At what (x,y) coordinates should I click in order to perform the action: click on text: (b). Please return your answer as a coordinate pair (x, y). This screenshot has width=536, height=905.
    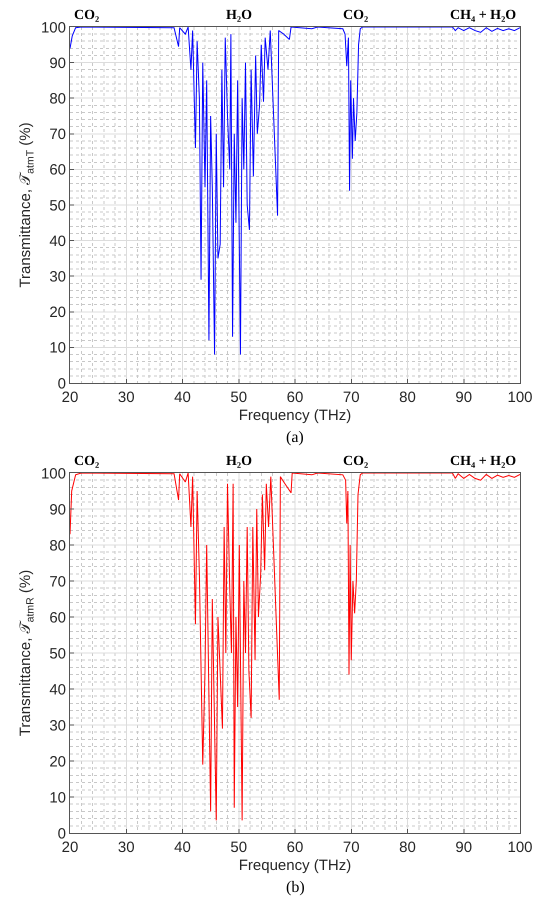
    Looking at the image, I should click on (295, 887).